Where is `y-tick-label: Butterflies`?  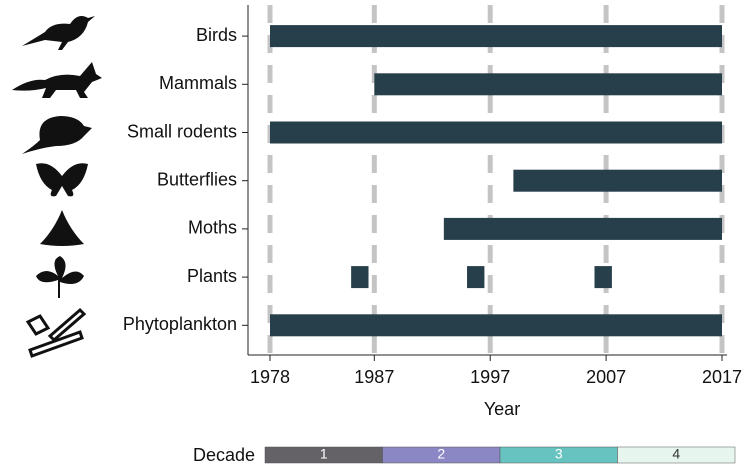
y-tick-label: Butterflies is located at coordinates (197, 179).